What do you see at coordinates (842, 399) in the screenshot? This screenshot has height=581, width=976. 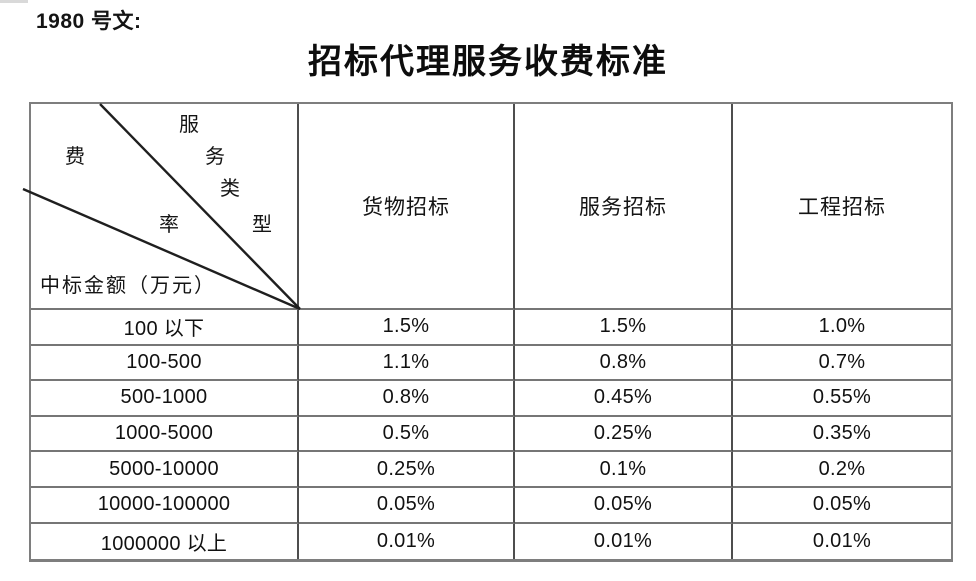 I see `rate-cell: 0.55%` at bounding box center [842, 399].